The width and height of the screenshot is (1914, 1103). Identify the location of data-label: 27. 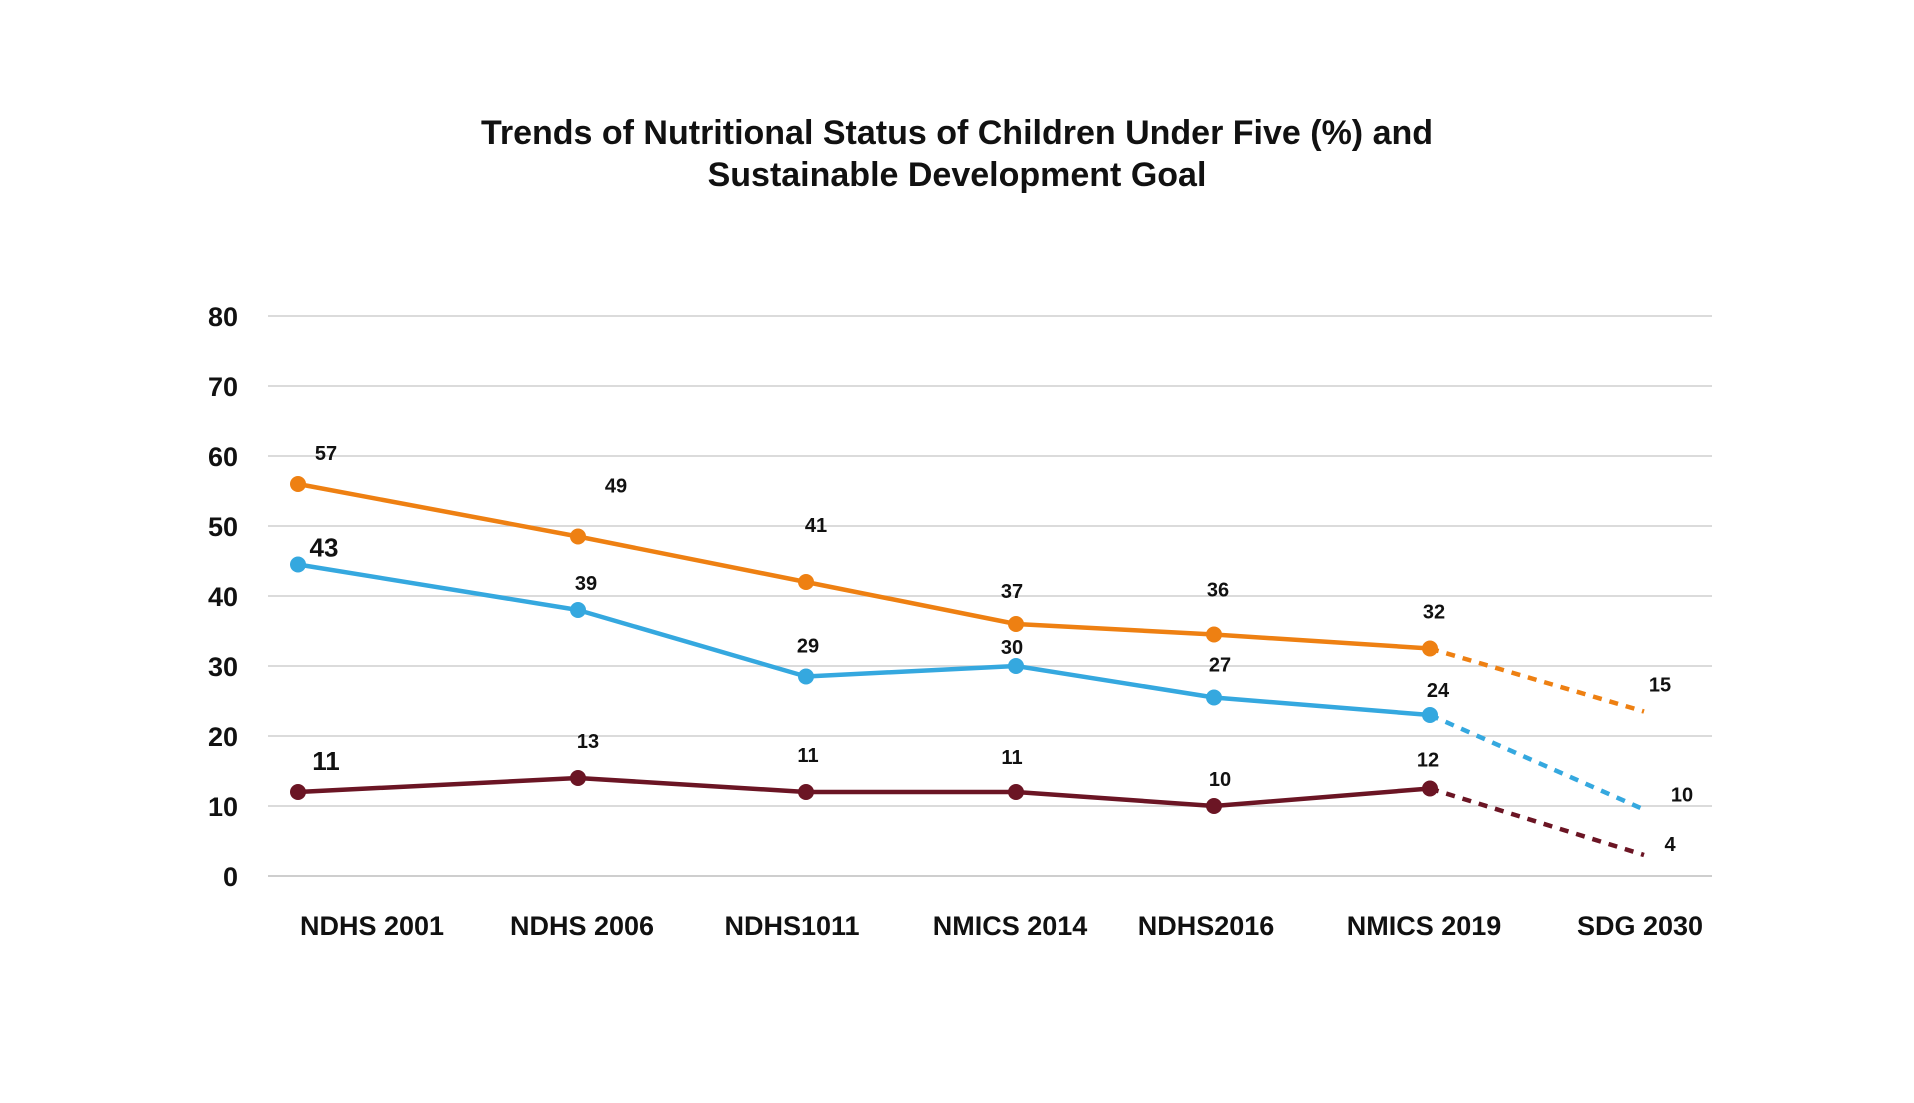
(1220, 666).